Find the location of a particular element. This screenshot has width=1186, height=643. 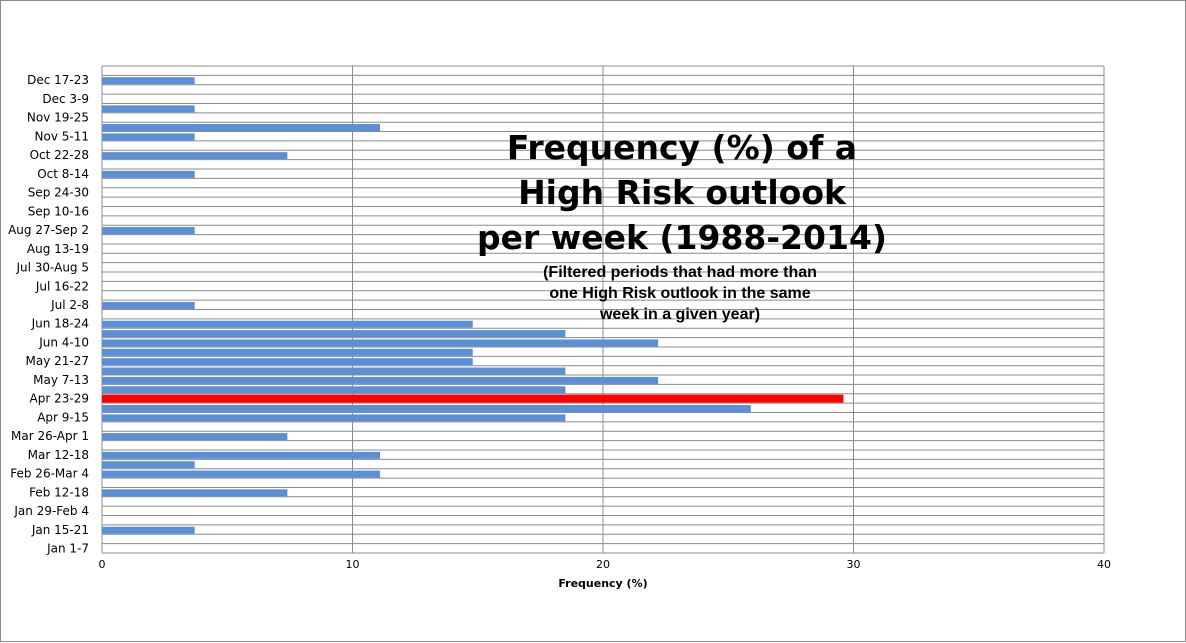

x-tick-label: 20 is located at coordinates (603, 564).